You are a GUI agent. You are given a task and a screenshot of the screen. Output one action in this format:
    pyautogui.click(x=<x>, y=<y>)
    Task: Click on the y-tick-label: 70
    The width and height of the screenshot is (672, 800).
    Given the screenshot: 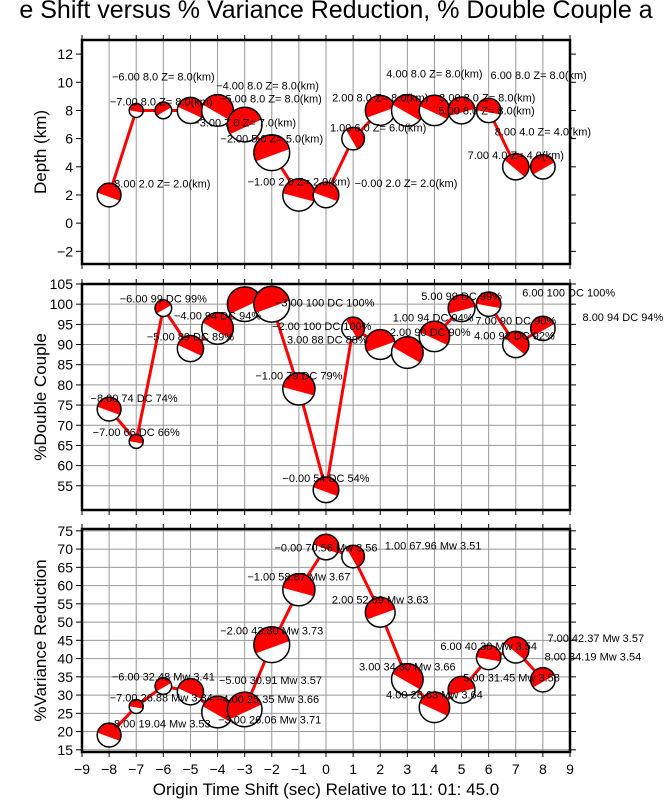 What is the action you would take?
    pyautogui.click(x=65, y=425)
    